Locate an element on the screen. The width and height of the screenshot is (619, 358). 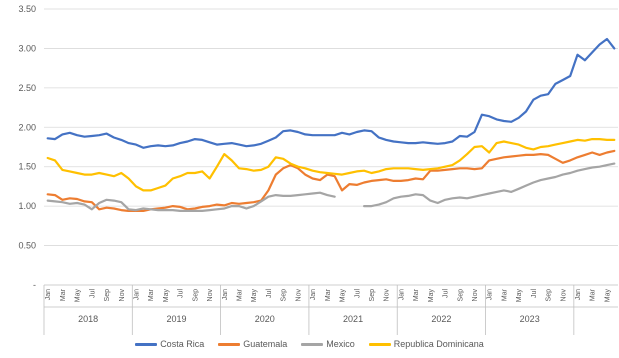
y-tick-label: 0.50 is located at coordinates (27, 246).